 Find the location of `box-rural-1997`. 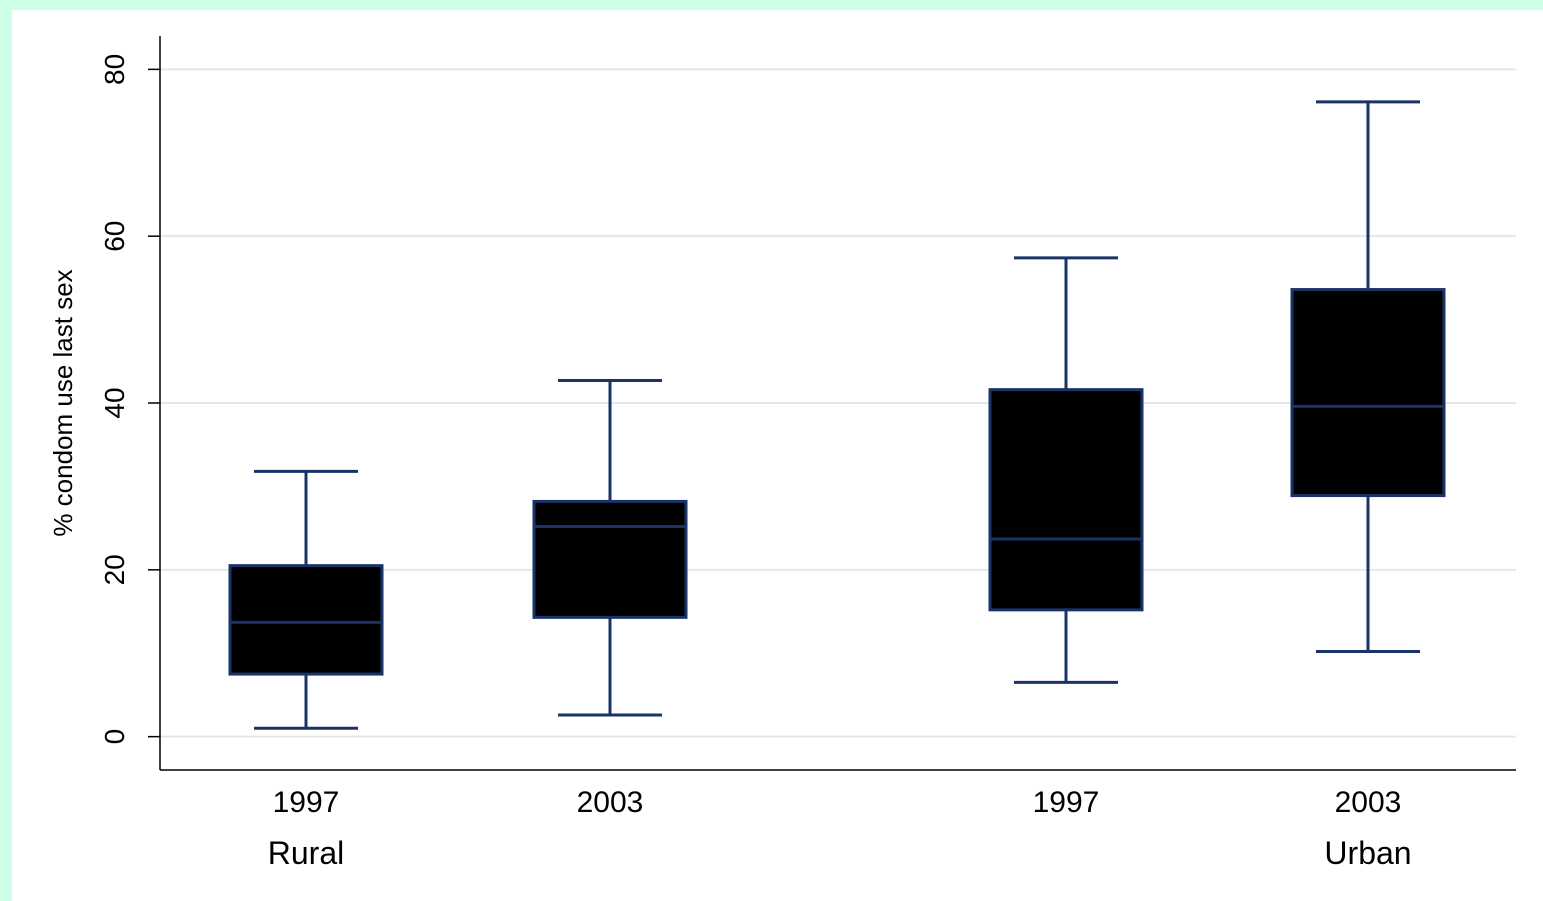

box-rural-1997 is located at coordinates (306, 599).